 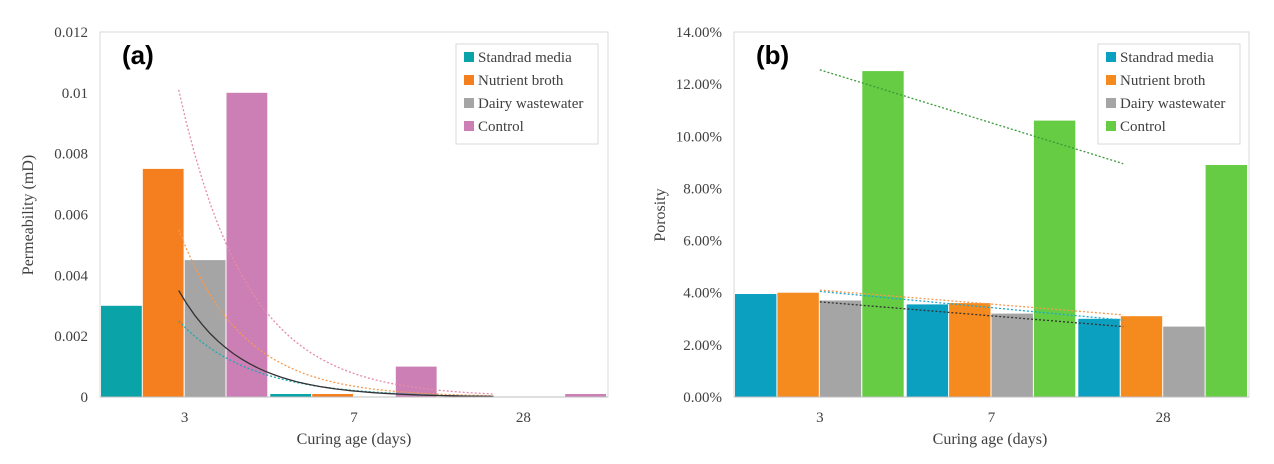 I want to click on panel-label-b: (b), so click(x=772, y=55).